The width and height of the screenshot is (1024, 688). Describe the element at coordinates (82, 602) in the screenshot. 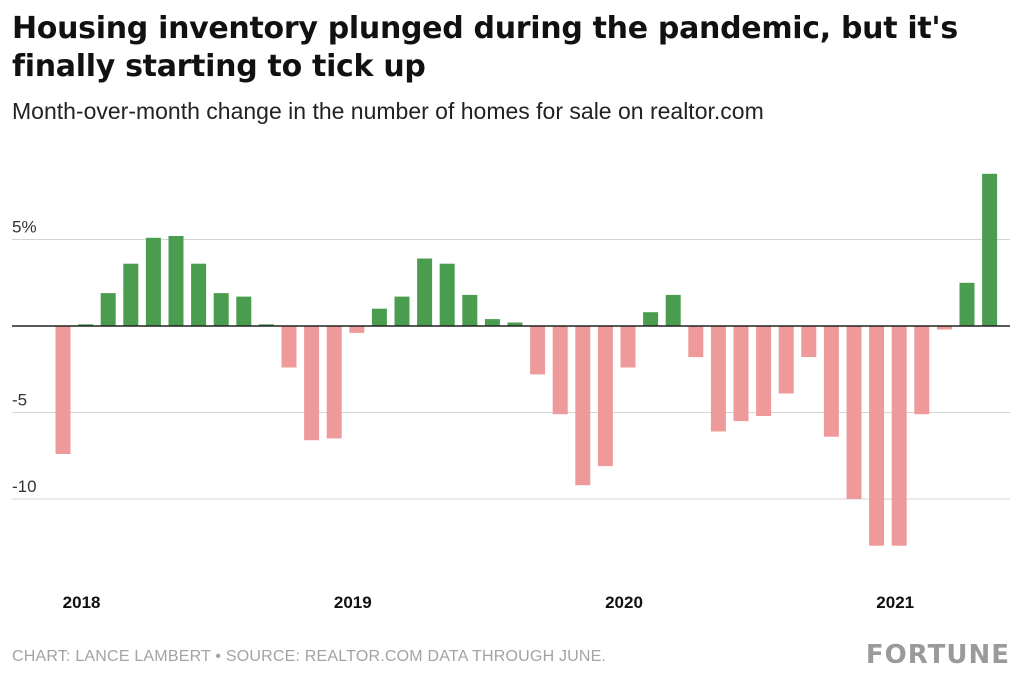

I see `x-tick-label: 2018` at that location.